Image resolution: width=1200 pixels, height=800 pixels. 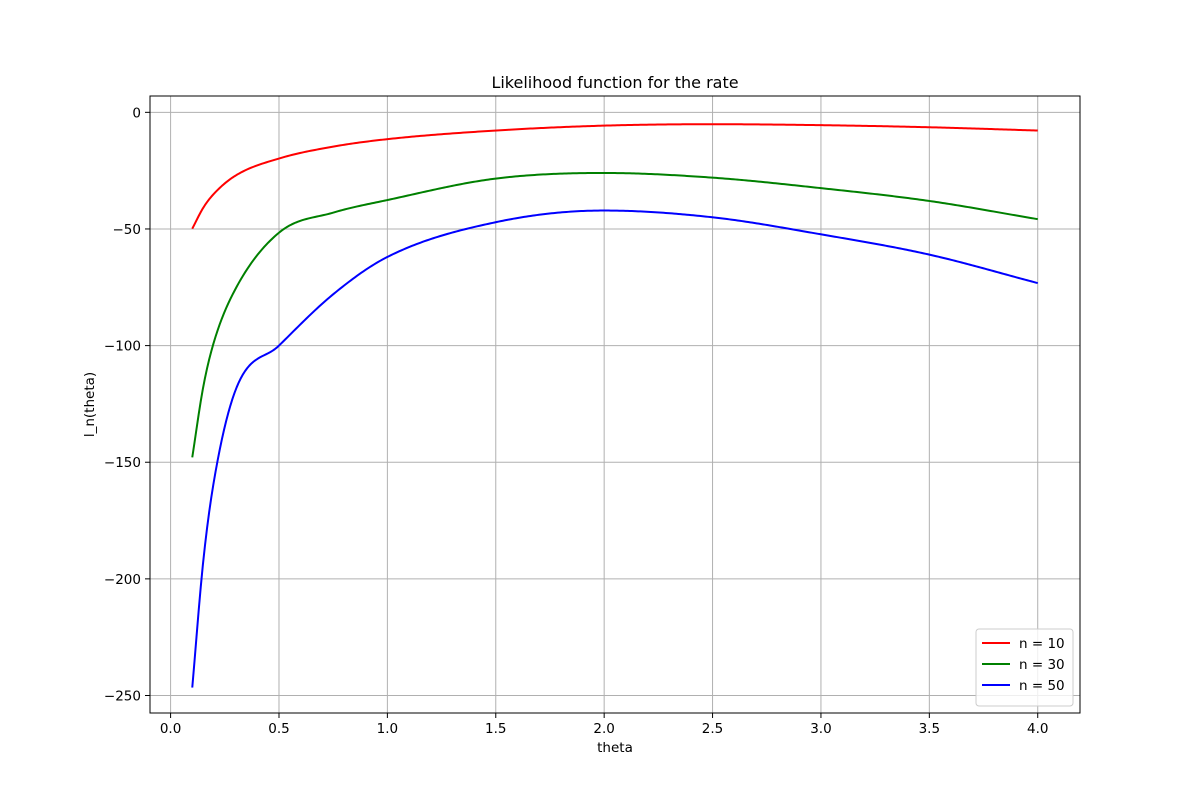 I want to click on legend-label-1: n = 10, so click(x=1042, y=644).